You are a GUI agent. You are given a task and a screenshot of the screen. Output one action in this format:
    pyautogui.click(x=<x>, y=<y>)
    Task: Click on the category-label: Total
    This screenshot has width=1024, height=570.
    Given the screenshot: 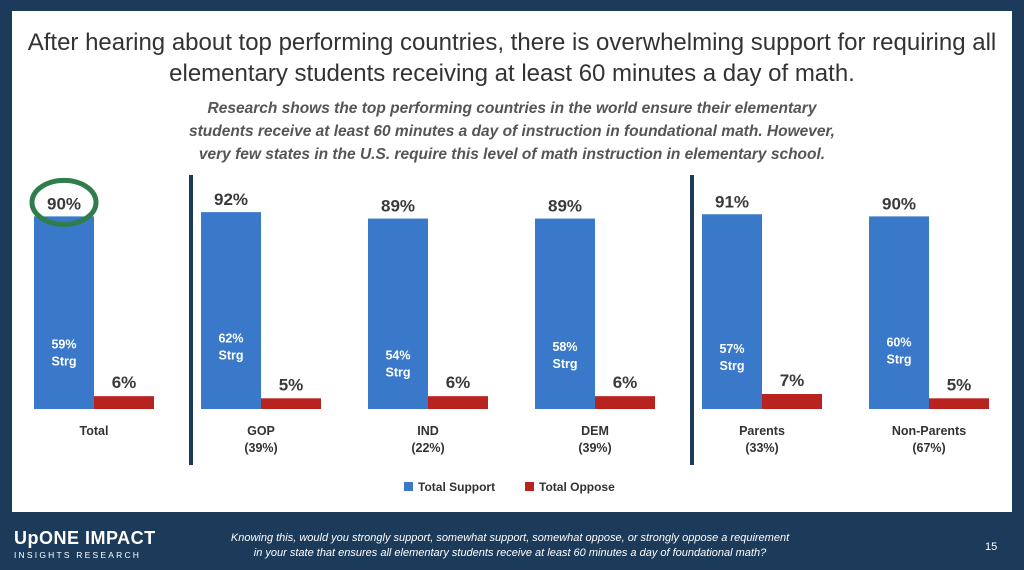 What is the action you would take?
    pyautogui.click(x=94, y=431)
    